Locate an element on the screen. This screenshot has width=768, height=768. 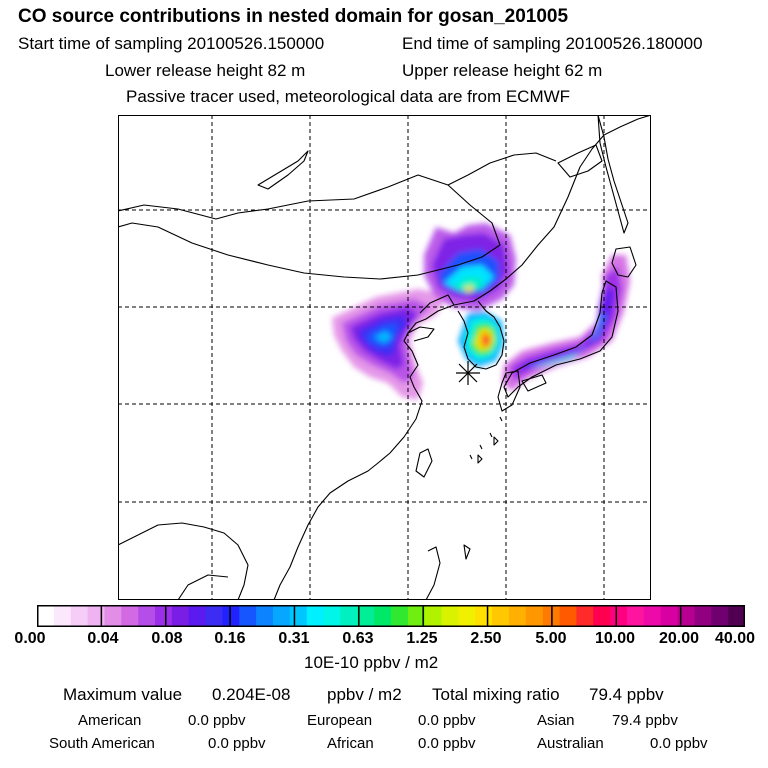
coast-shandong is located at coordinates (421, 334).